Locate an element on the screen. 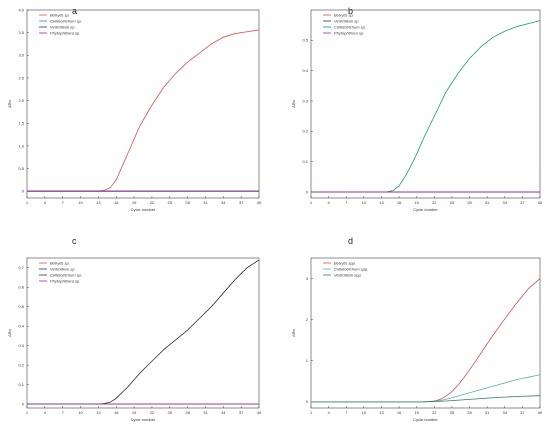 This screenshot has height=443, width=550. series-line-colletotrichum-sp is located at coordinates (143, 332).